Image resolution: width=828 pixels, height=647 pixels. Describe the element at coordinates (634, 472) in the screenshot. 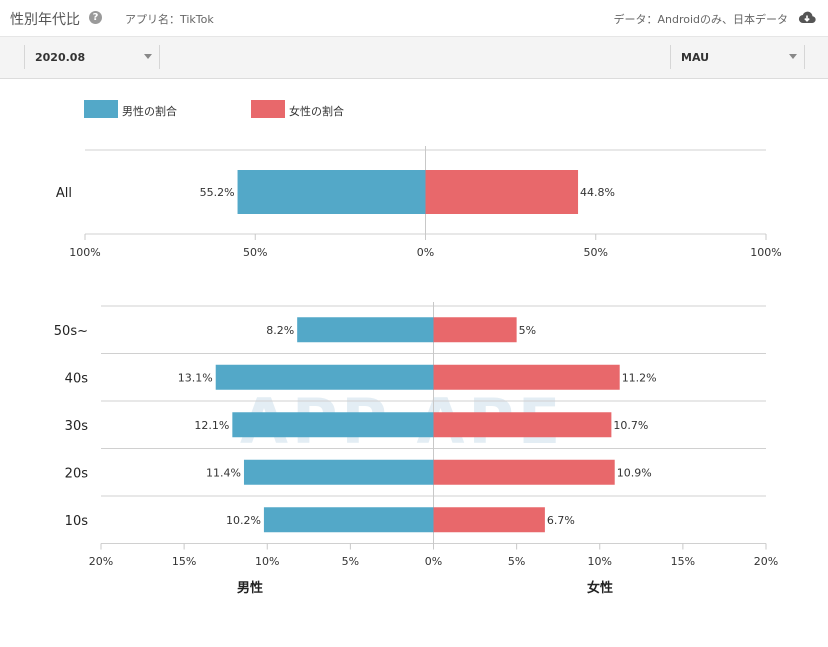

I see `data-label-female: 10.9%` at that location.